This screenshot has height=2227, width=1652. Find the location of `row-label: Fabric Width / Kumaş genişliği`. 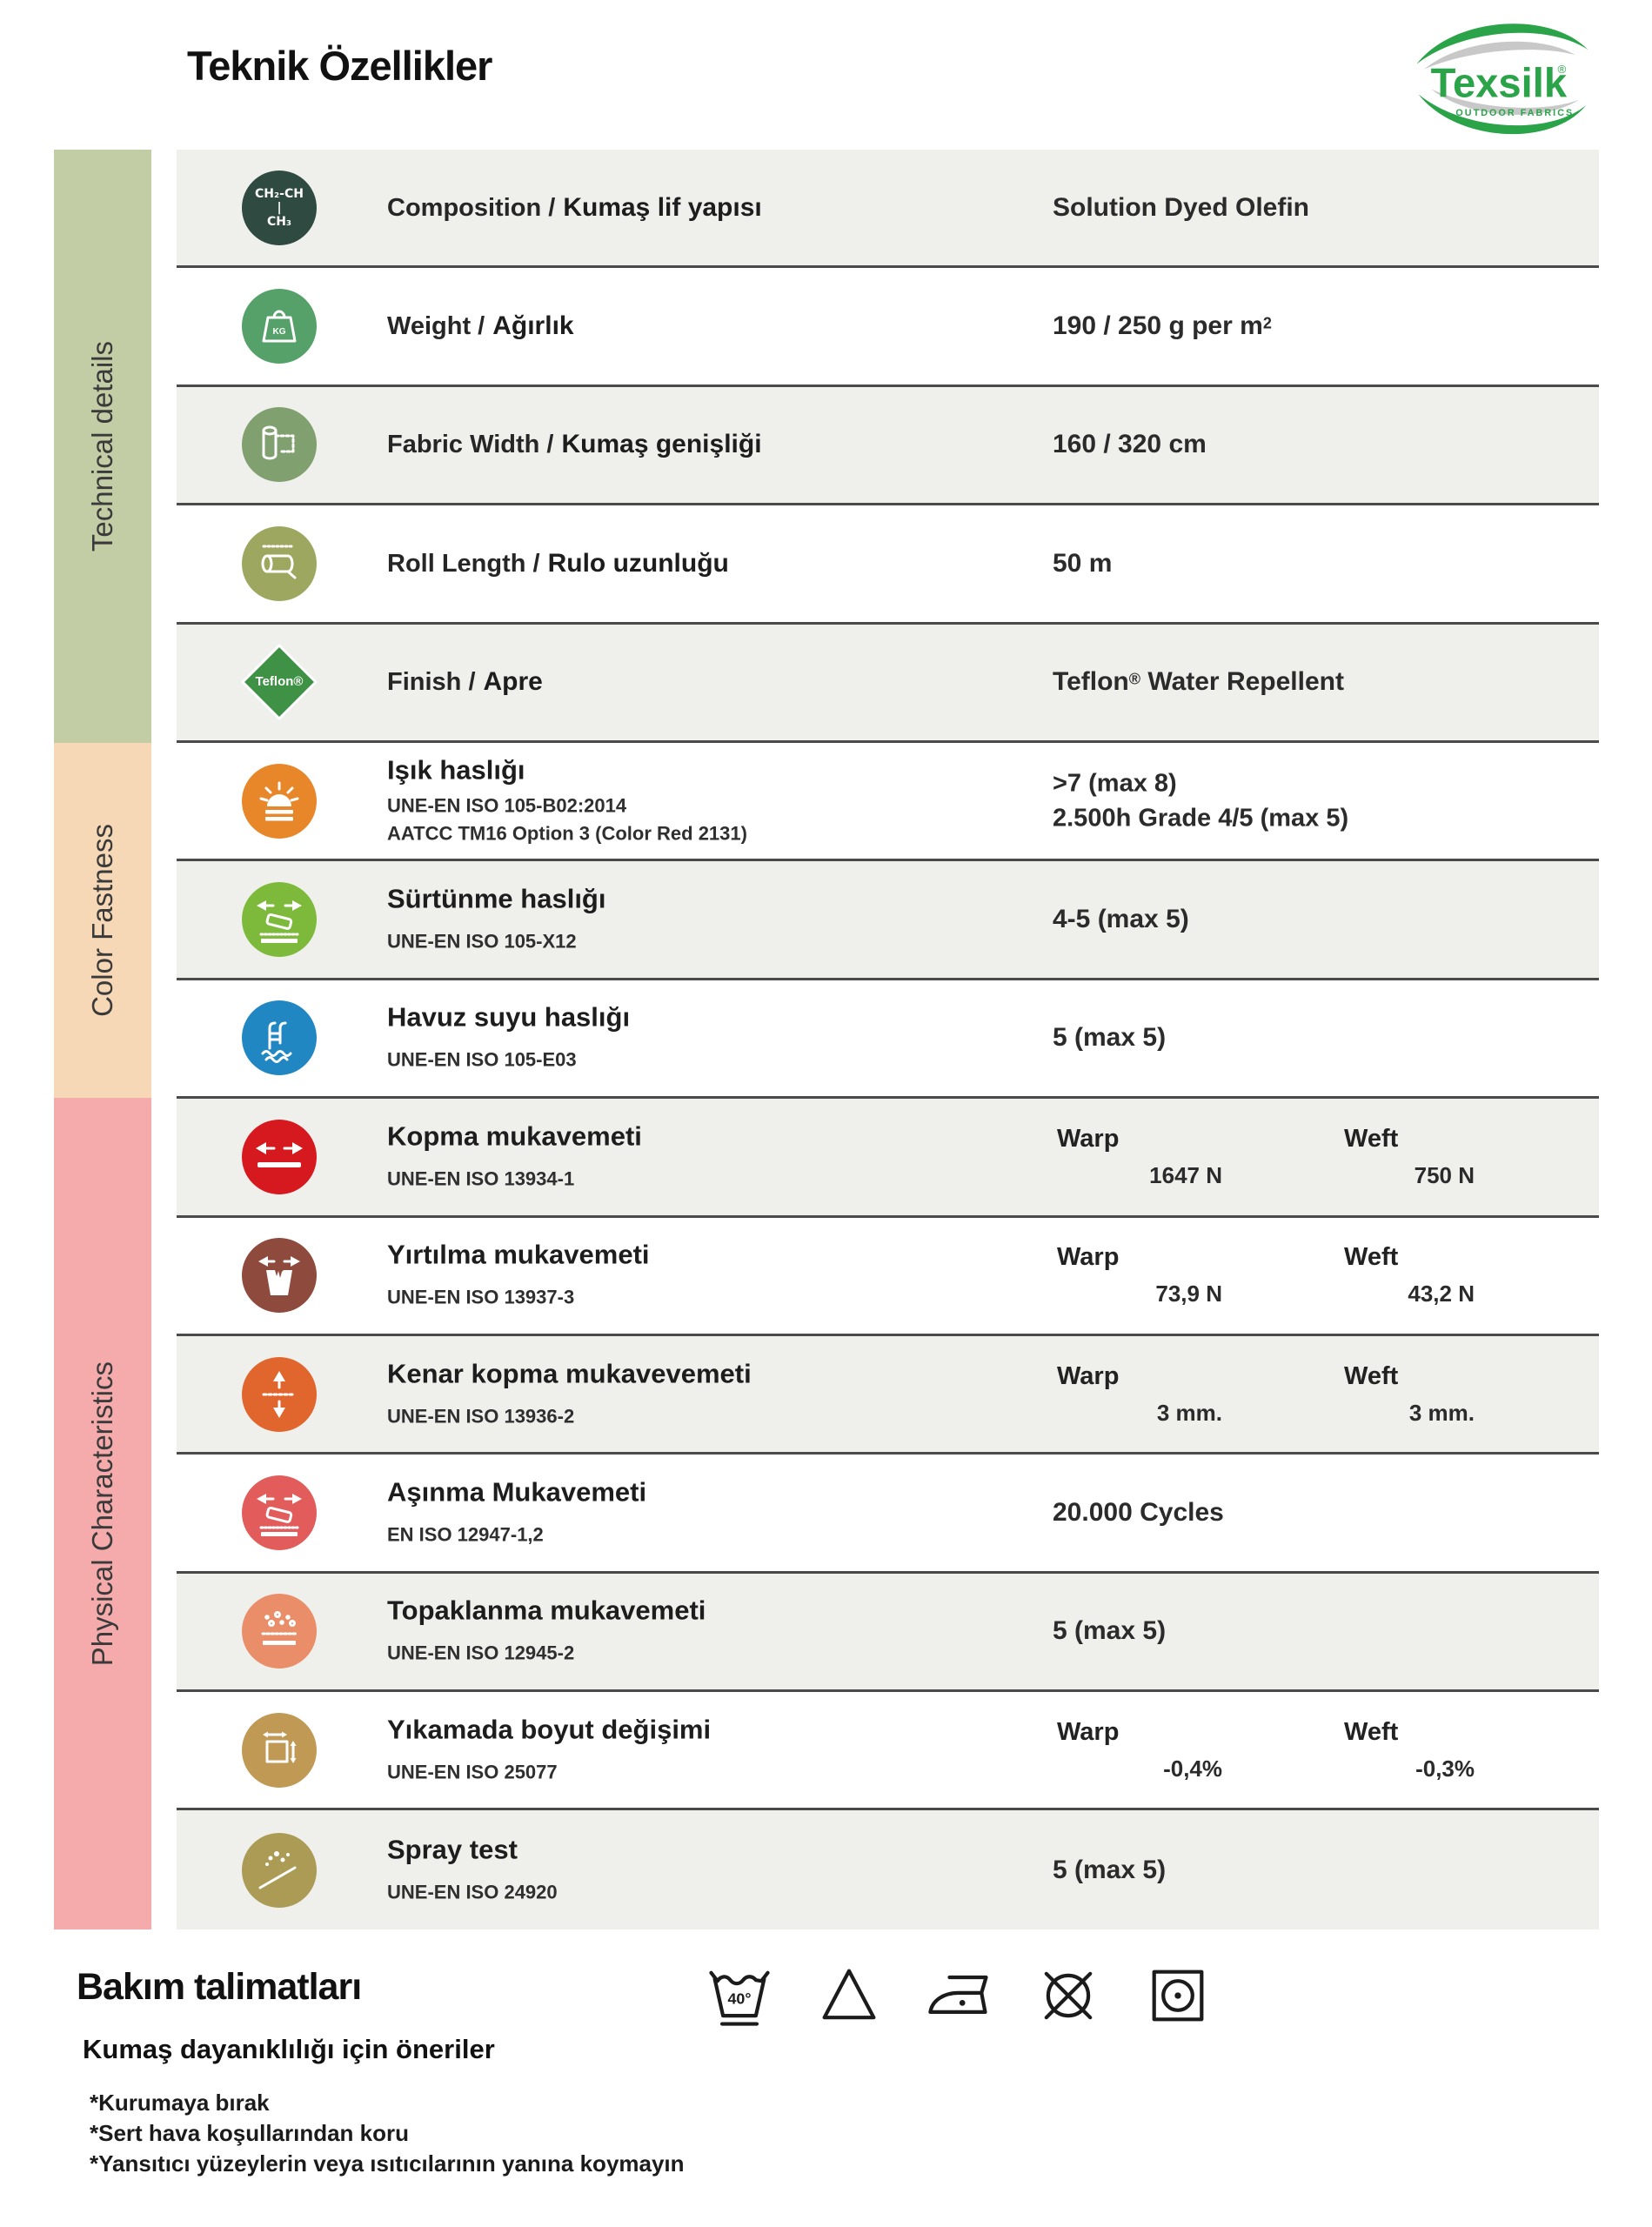

row-label: Fabric Width / Kumaş genişliği is located at coordinates (574, 444).